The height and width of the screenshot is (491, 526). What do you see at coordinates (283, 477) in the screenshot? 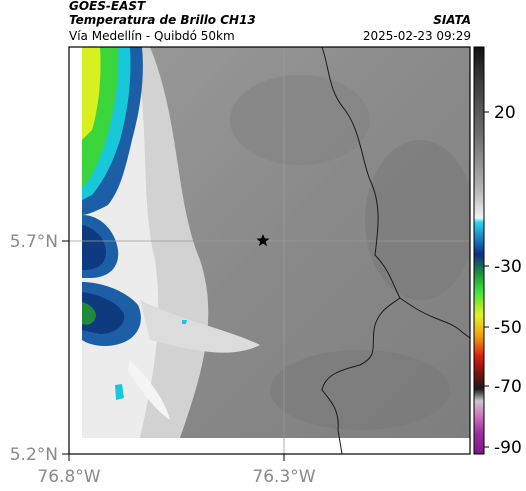
I see `lon-label-76.3: 76.3°W` at bounding box center [283, 477].